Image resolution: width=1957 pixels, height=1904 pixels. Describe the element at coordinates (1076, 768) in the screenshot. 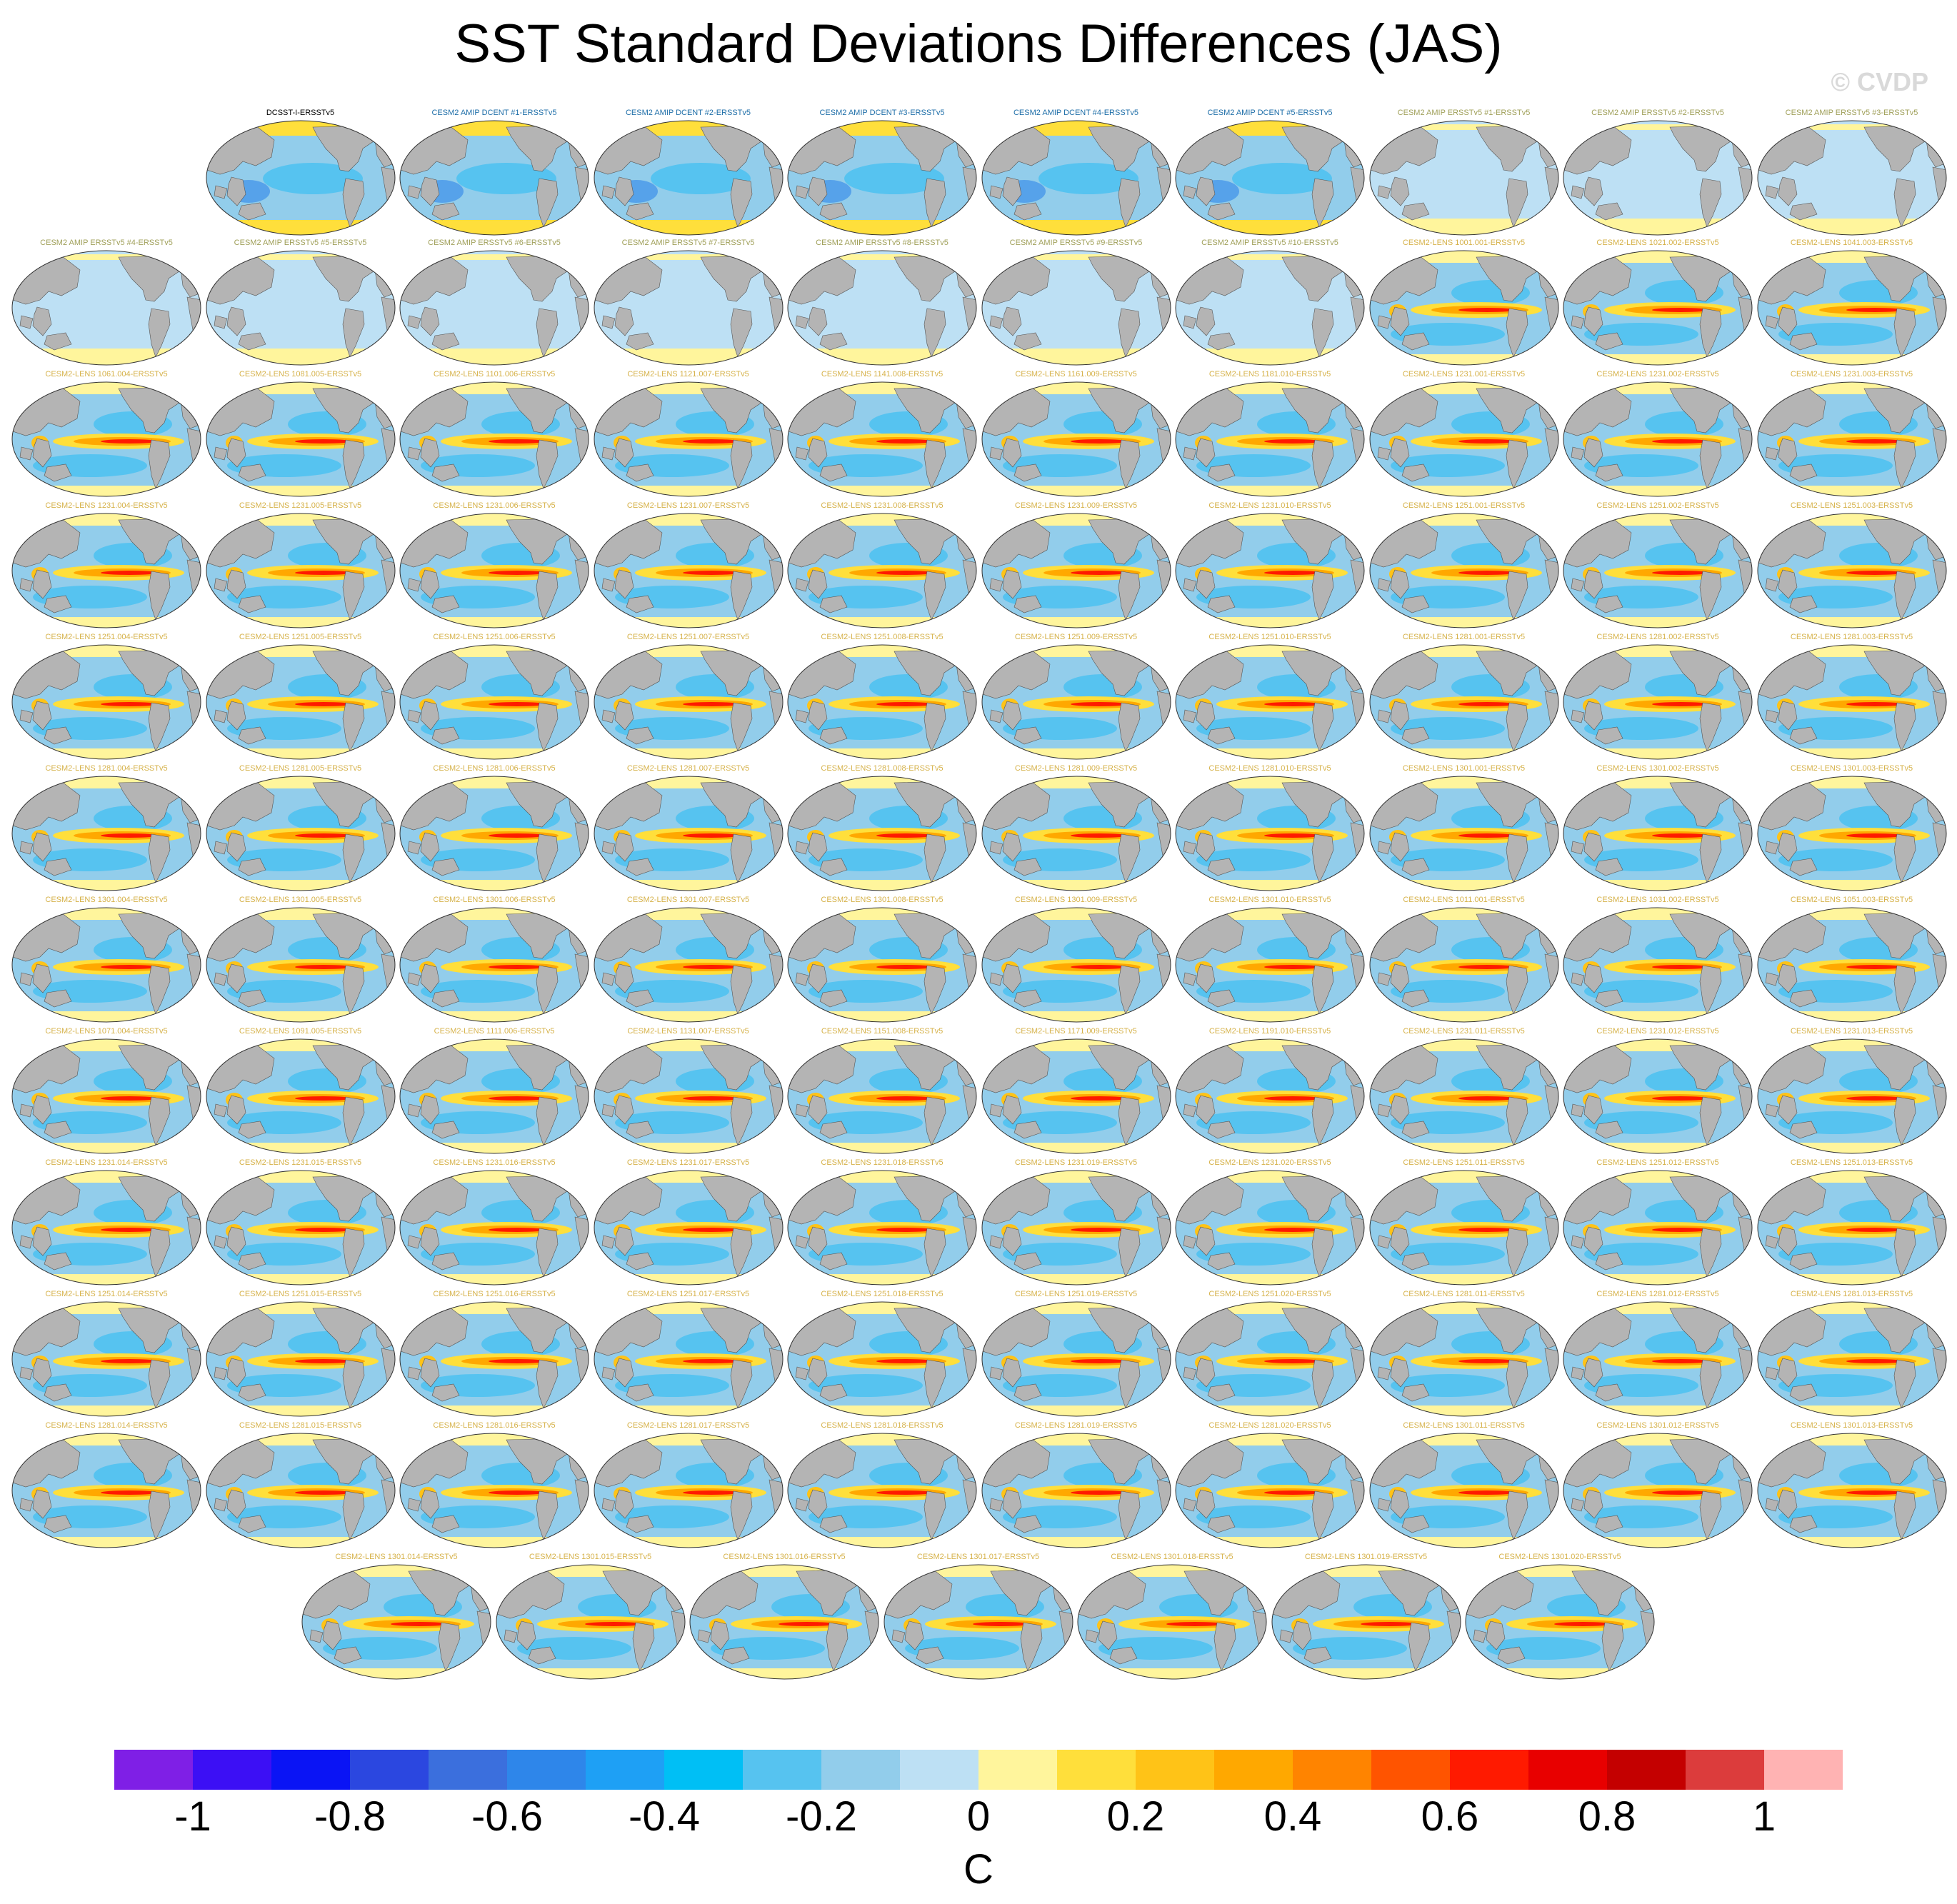

I see `panel-title: CESM2-LENS 1281.009-ERSSTv5` at that location.